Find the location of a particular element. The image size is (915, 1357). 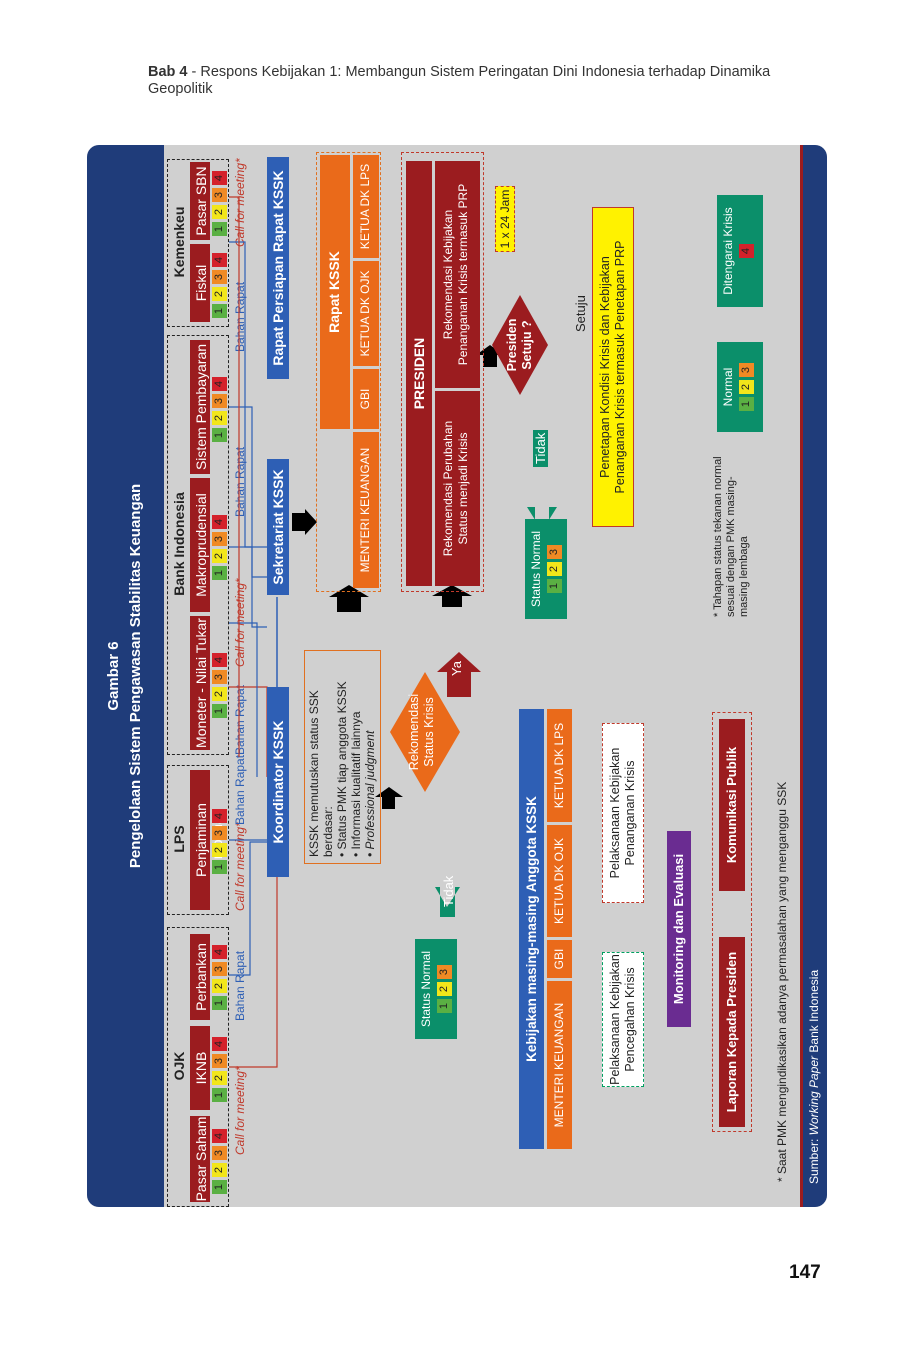

source-italic: Working Paper is located at coordinates (814, 1095).